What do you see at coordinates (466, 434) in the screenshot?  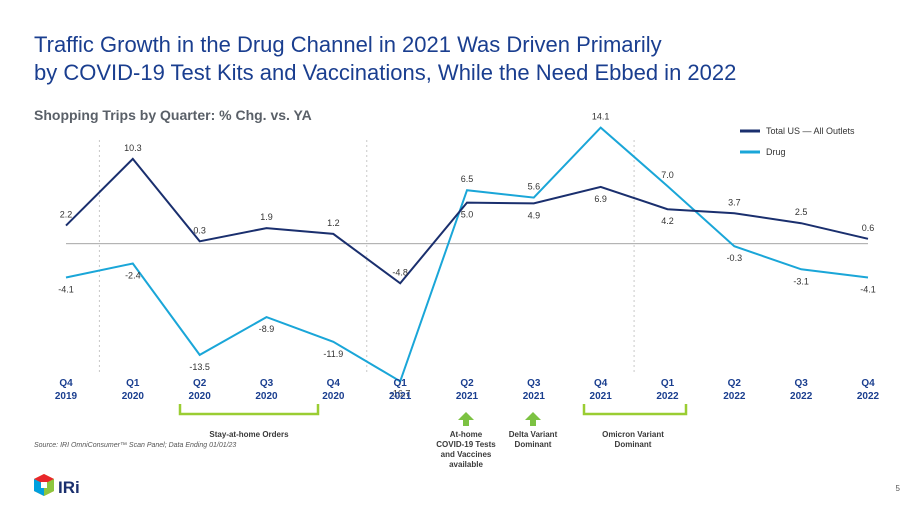 I see `covid-tests-label-1: At-home` at bounding box center [466, 434].